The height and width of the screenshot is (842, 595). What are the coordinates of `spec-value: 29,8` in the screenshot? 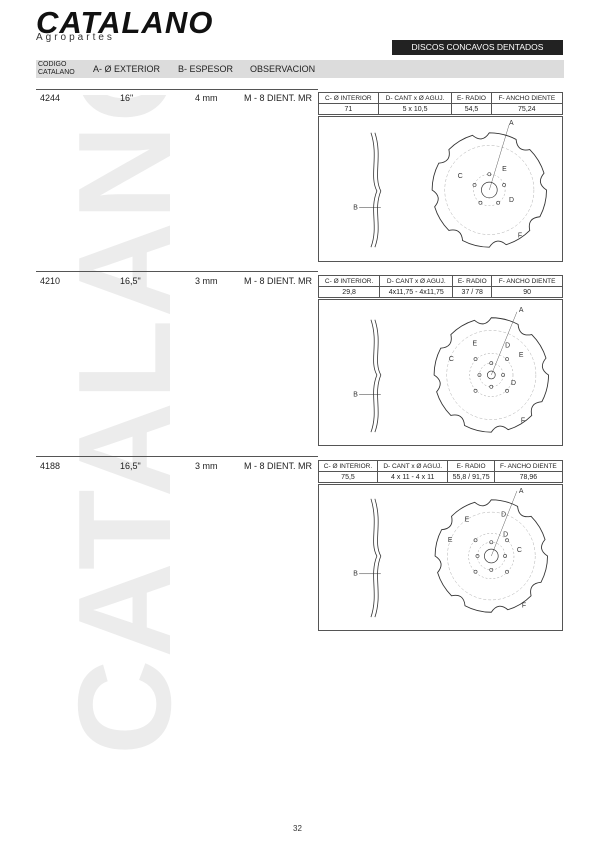 It's located at (349, 292).